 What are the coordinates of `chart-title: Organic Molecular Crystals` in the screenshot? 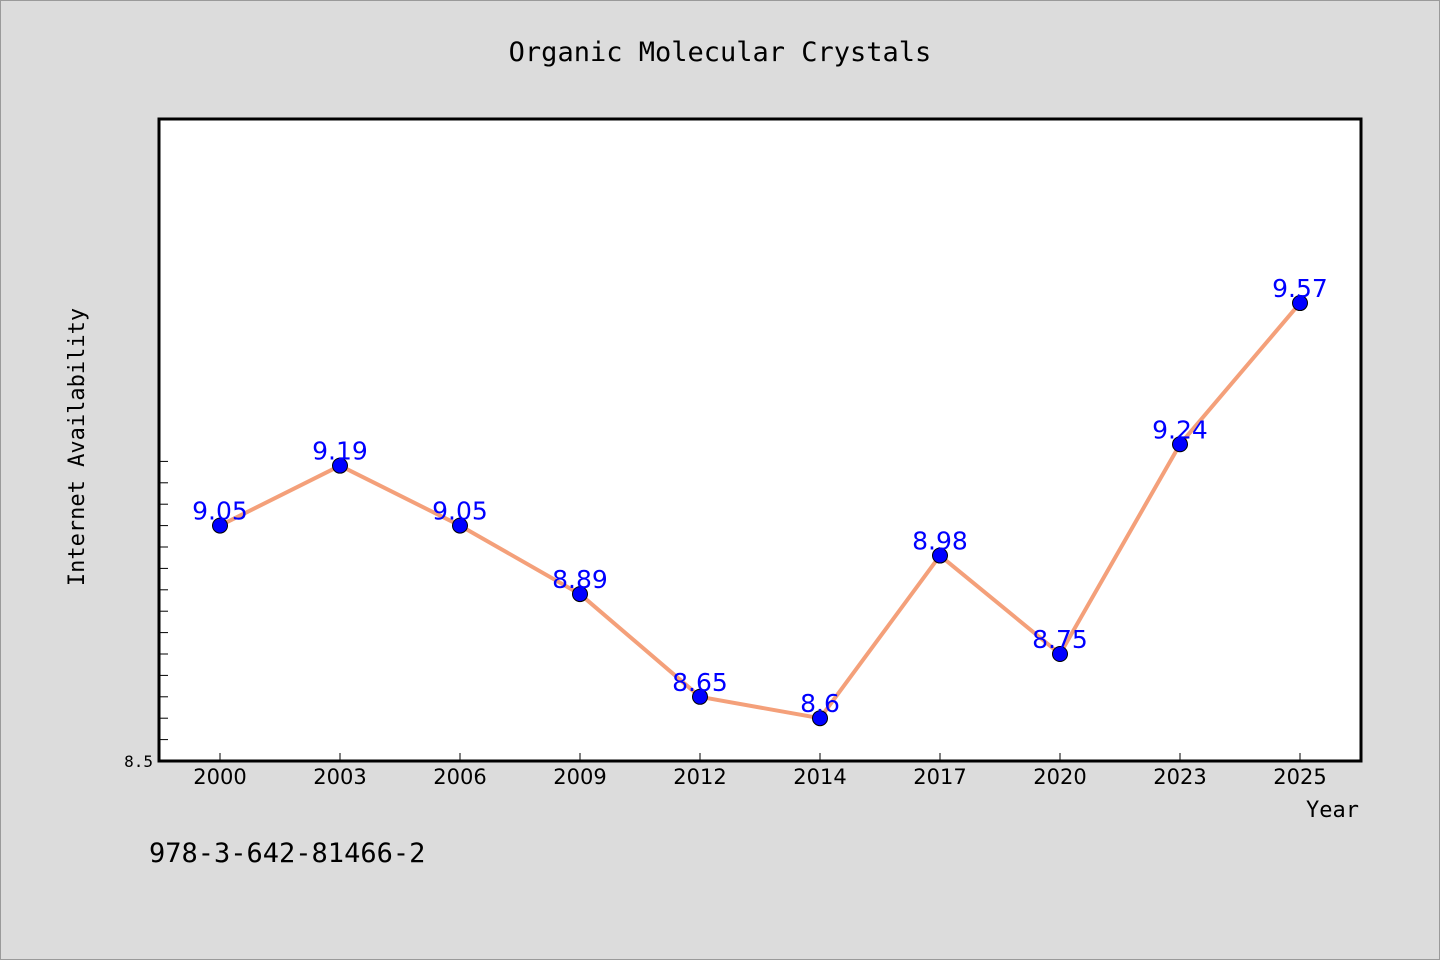 It's located at (720, 52).